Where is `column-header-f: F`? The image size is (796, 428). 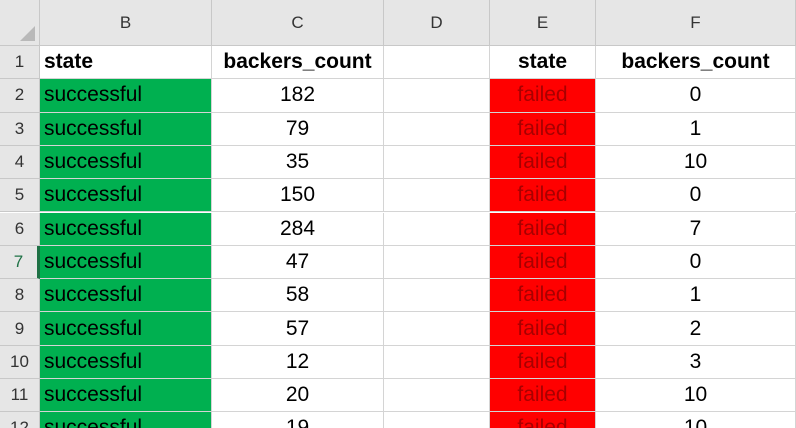
column-header-f: F is located at coordinates (696, 23).